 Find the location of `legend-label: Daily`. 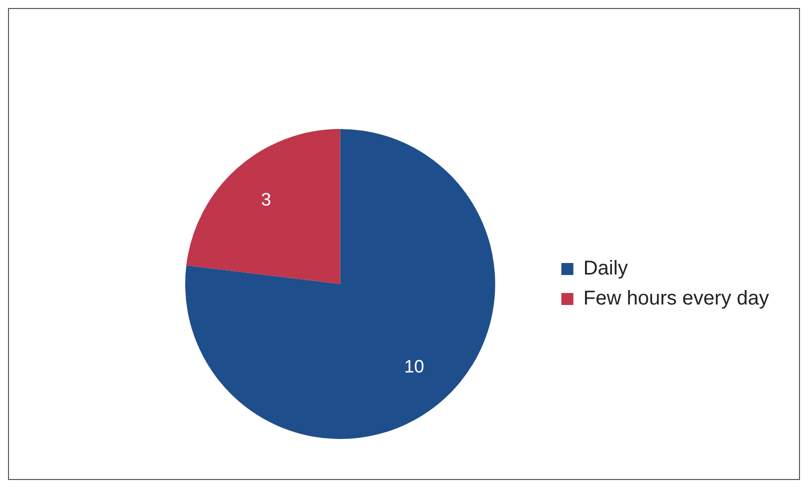

legend-label: Daily is located at coordinates (605, 269).